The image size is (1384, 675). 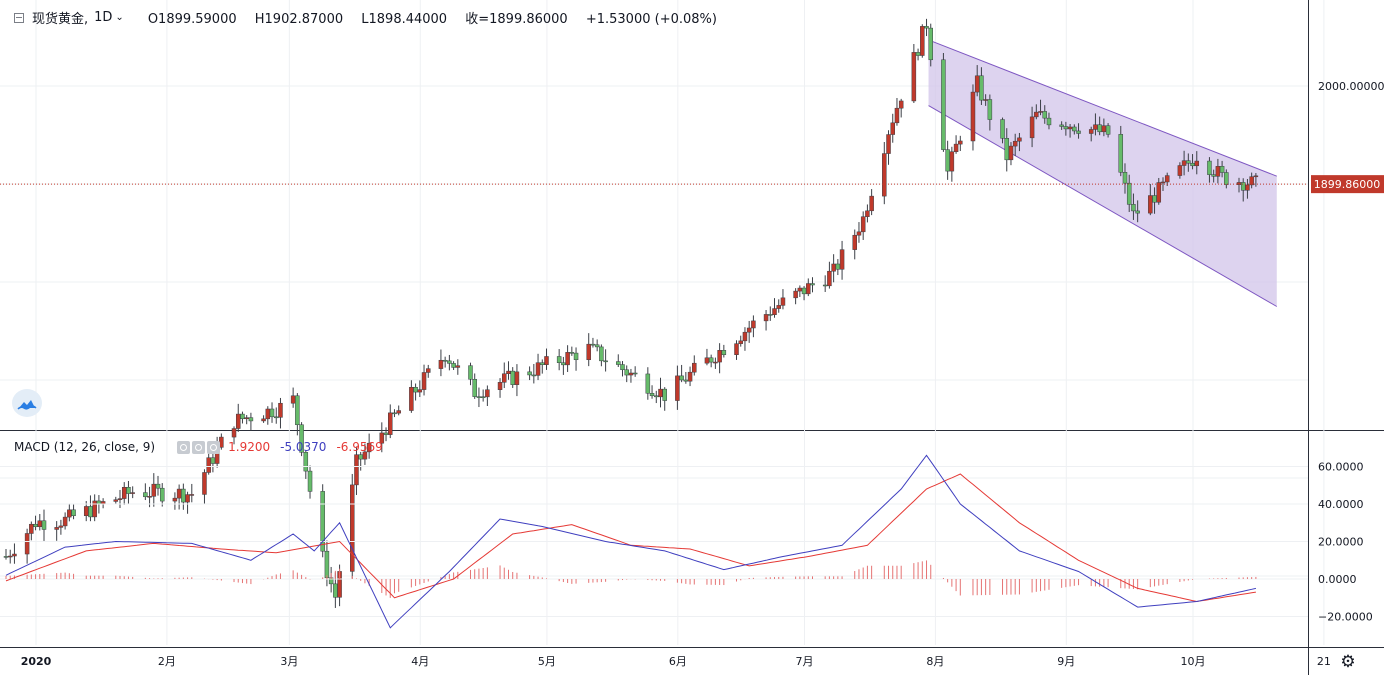 What do you see at coordinates (214, 447) in the screenshot?
I see `close-icon` at bounding box center [214, 447].